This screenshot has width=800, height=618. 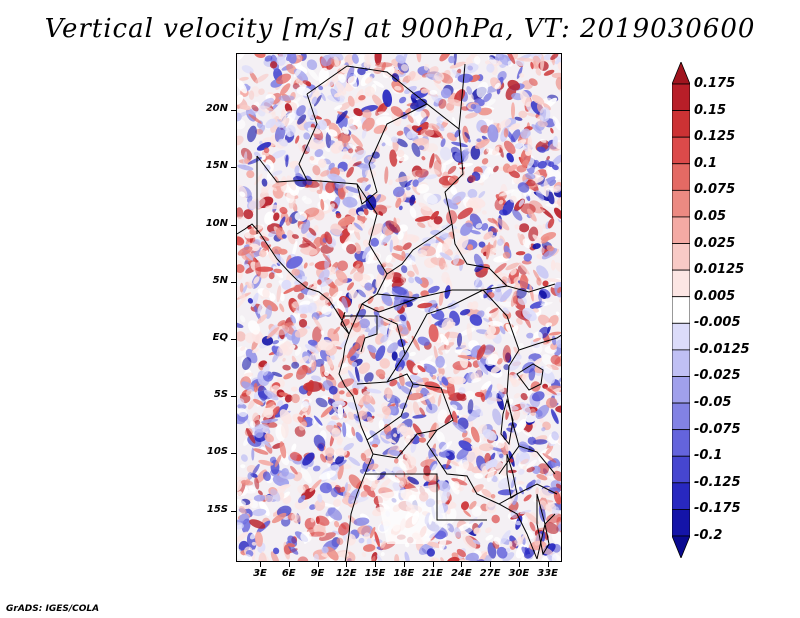 I want to click on colorbar-top-arrow, so click(x=681, y=73).